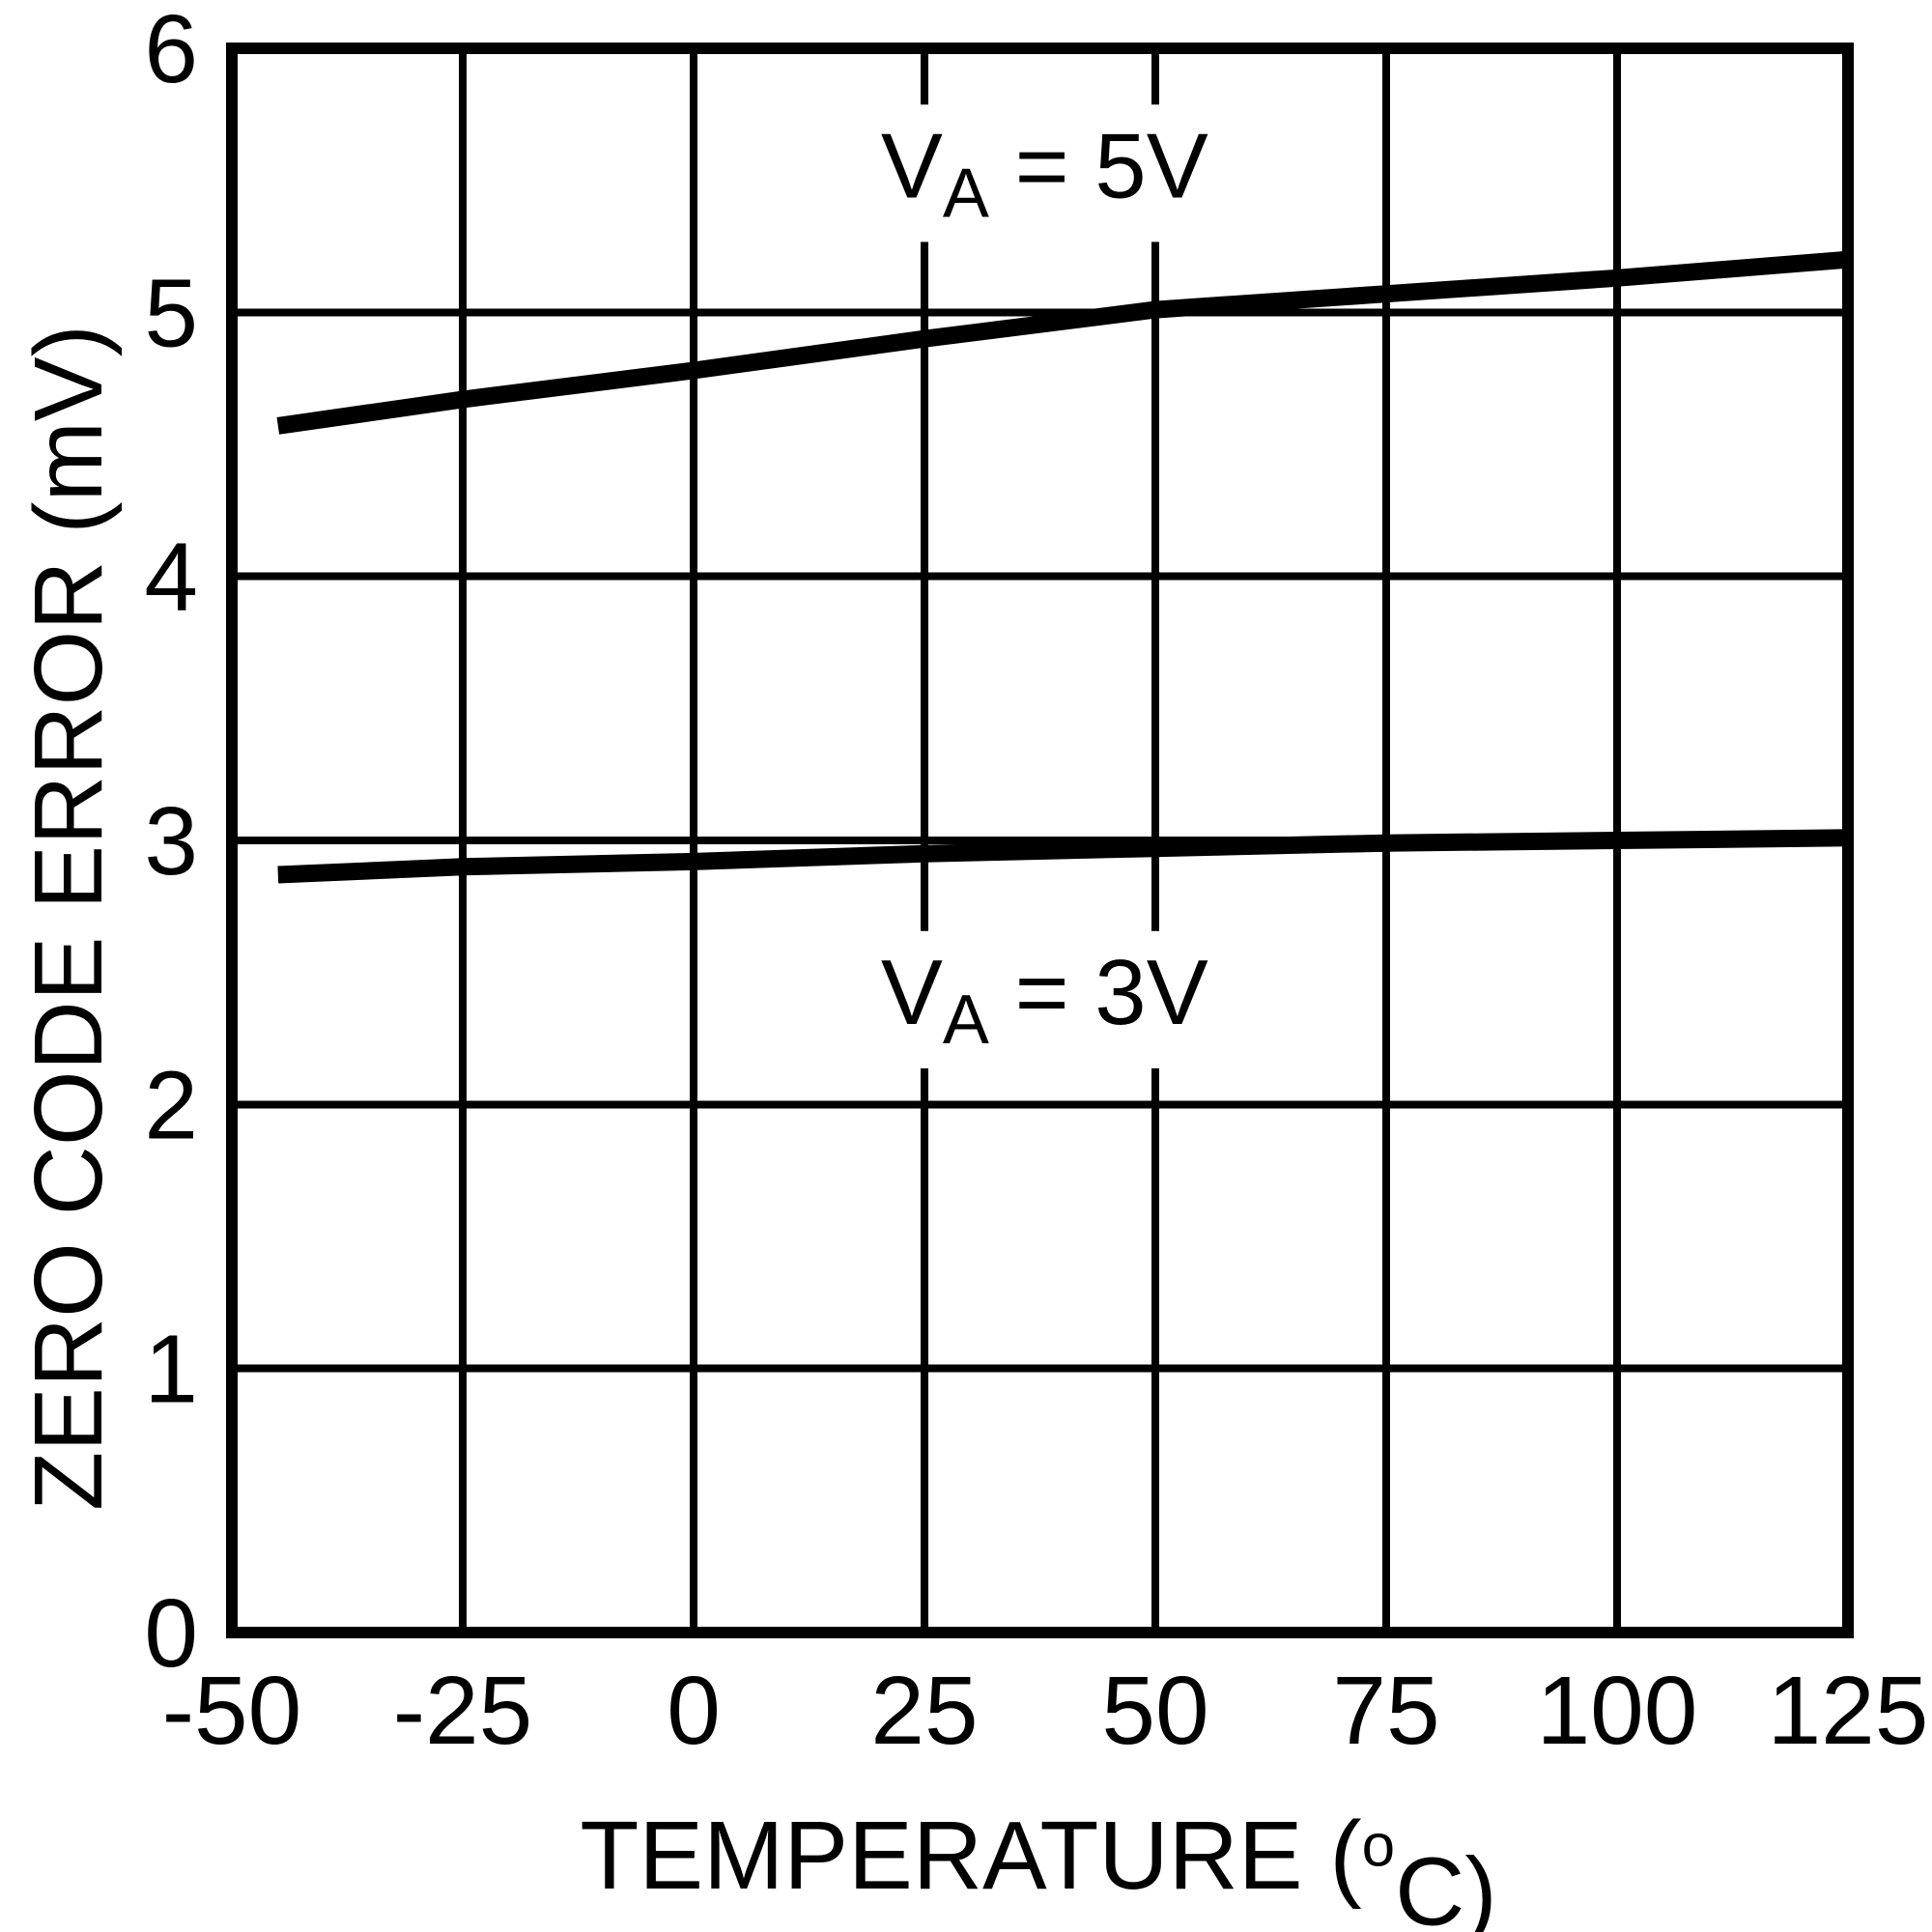  I want to click on y-tick-label: 4, so click(171, 578).